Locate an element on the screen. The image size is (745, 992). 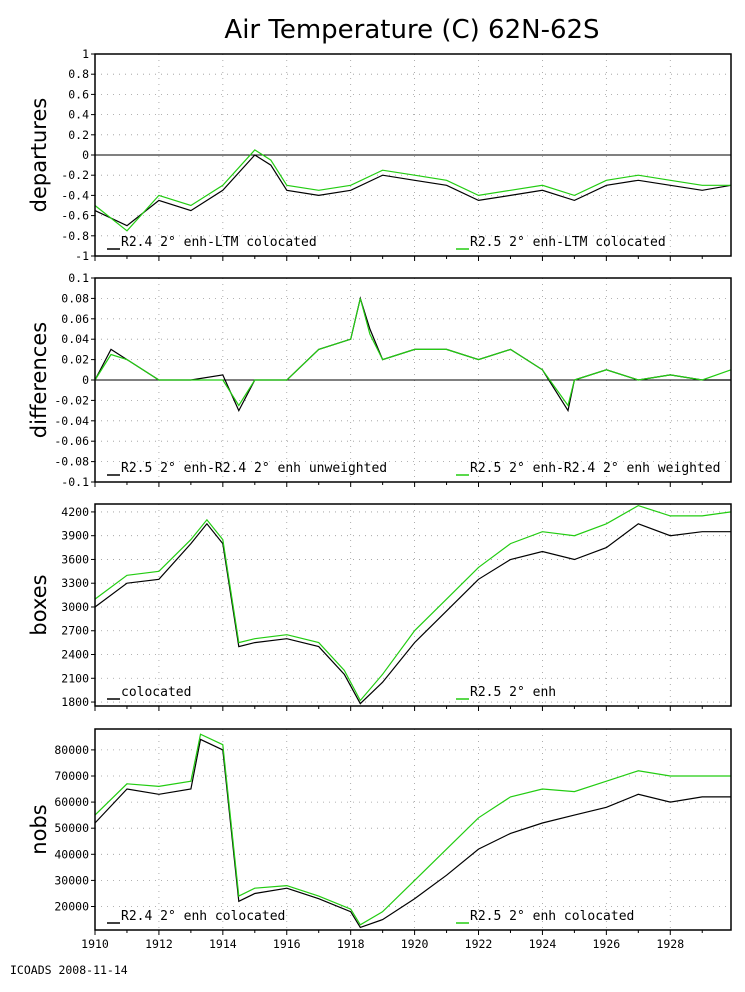
y-tick-label: 2700 is located at coordinates (75, 631).